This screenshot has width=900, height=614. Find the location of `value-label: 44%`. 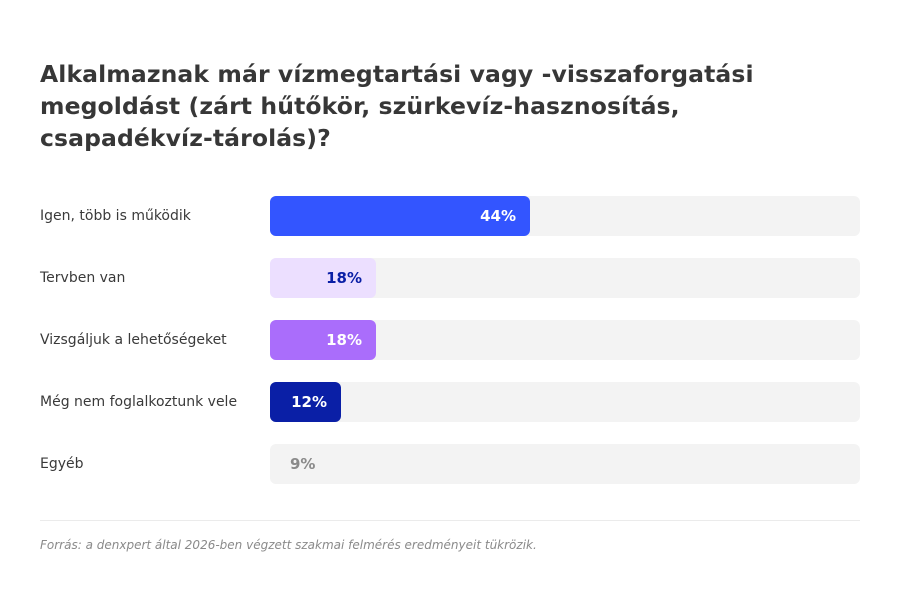

value-label: 44% is located at coordinates (498, 216).